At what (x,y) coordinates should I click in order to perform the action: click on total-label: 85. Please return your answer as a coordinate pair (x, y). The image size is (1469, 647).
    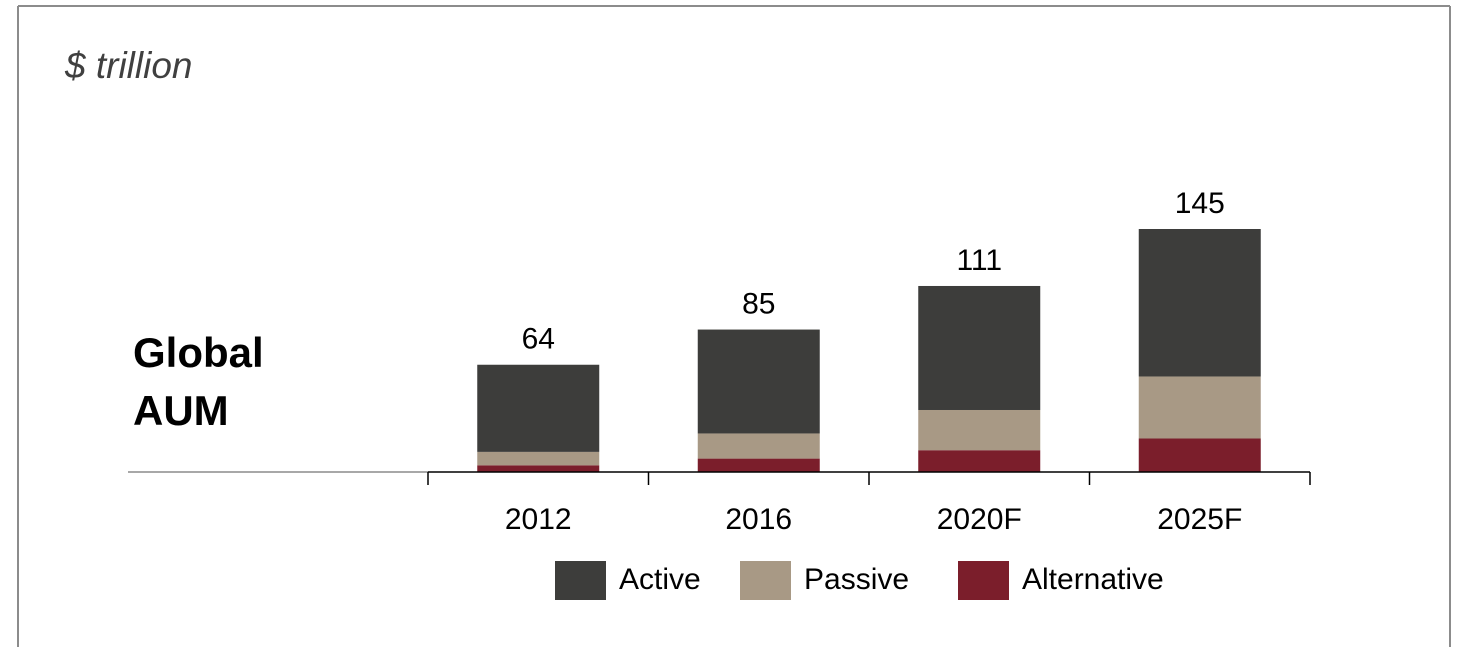
    Looking at the image, I should click on (758, 303).